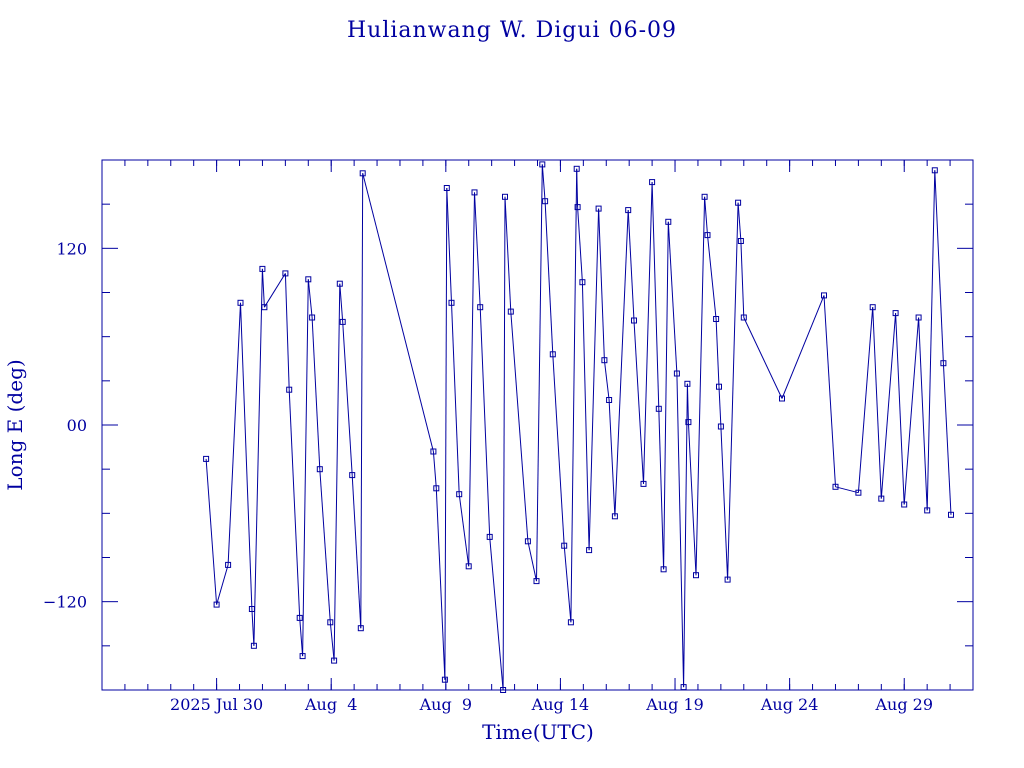 The height and width of the screenshot is (768, 1024). I want to click on x-tick-label: Aug 24, so click(789, 704).